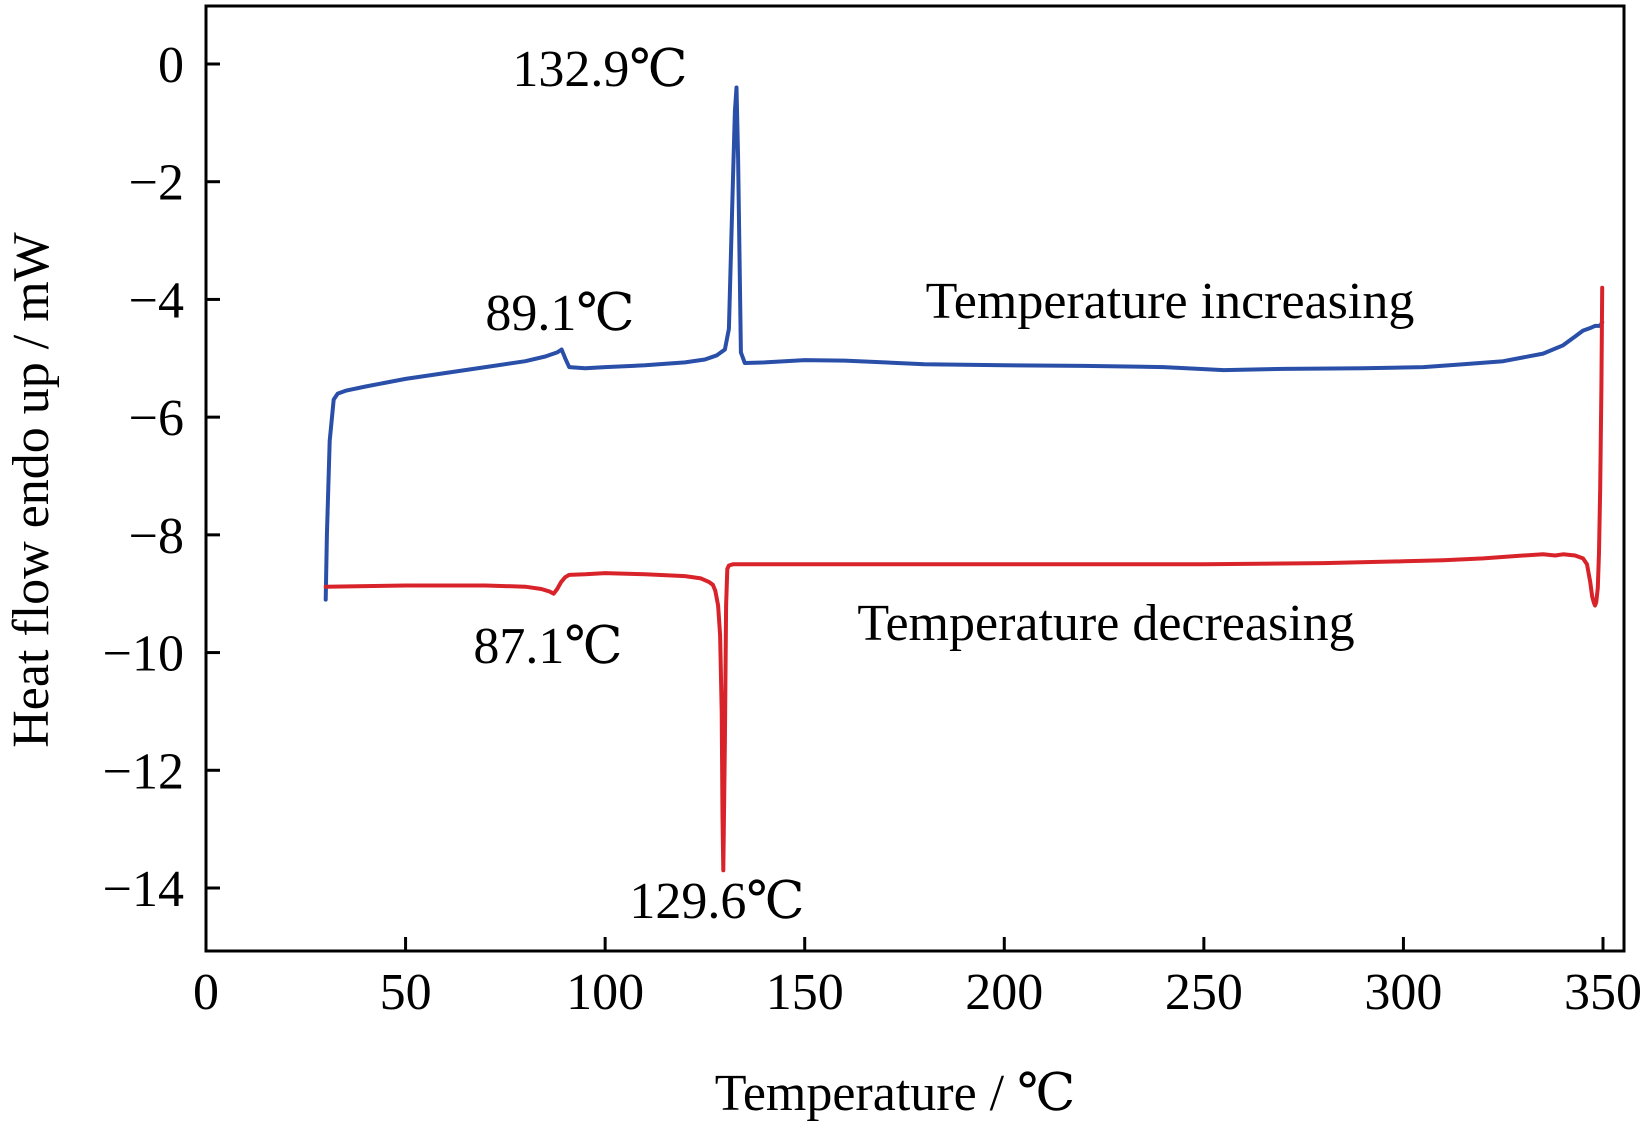 The image size is (1640, 1126). I want to click on x-tick-label: 200, so click(1004, 992).